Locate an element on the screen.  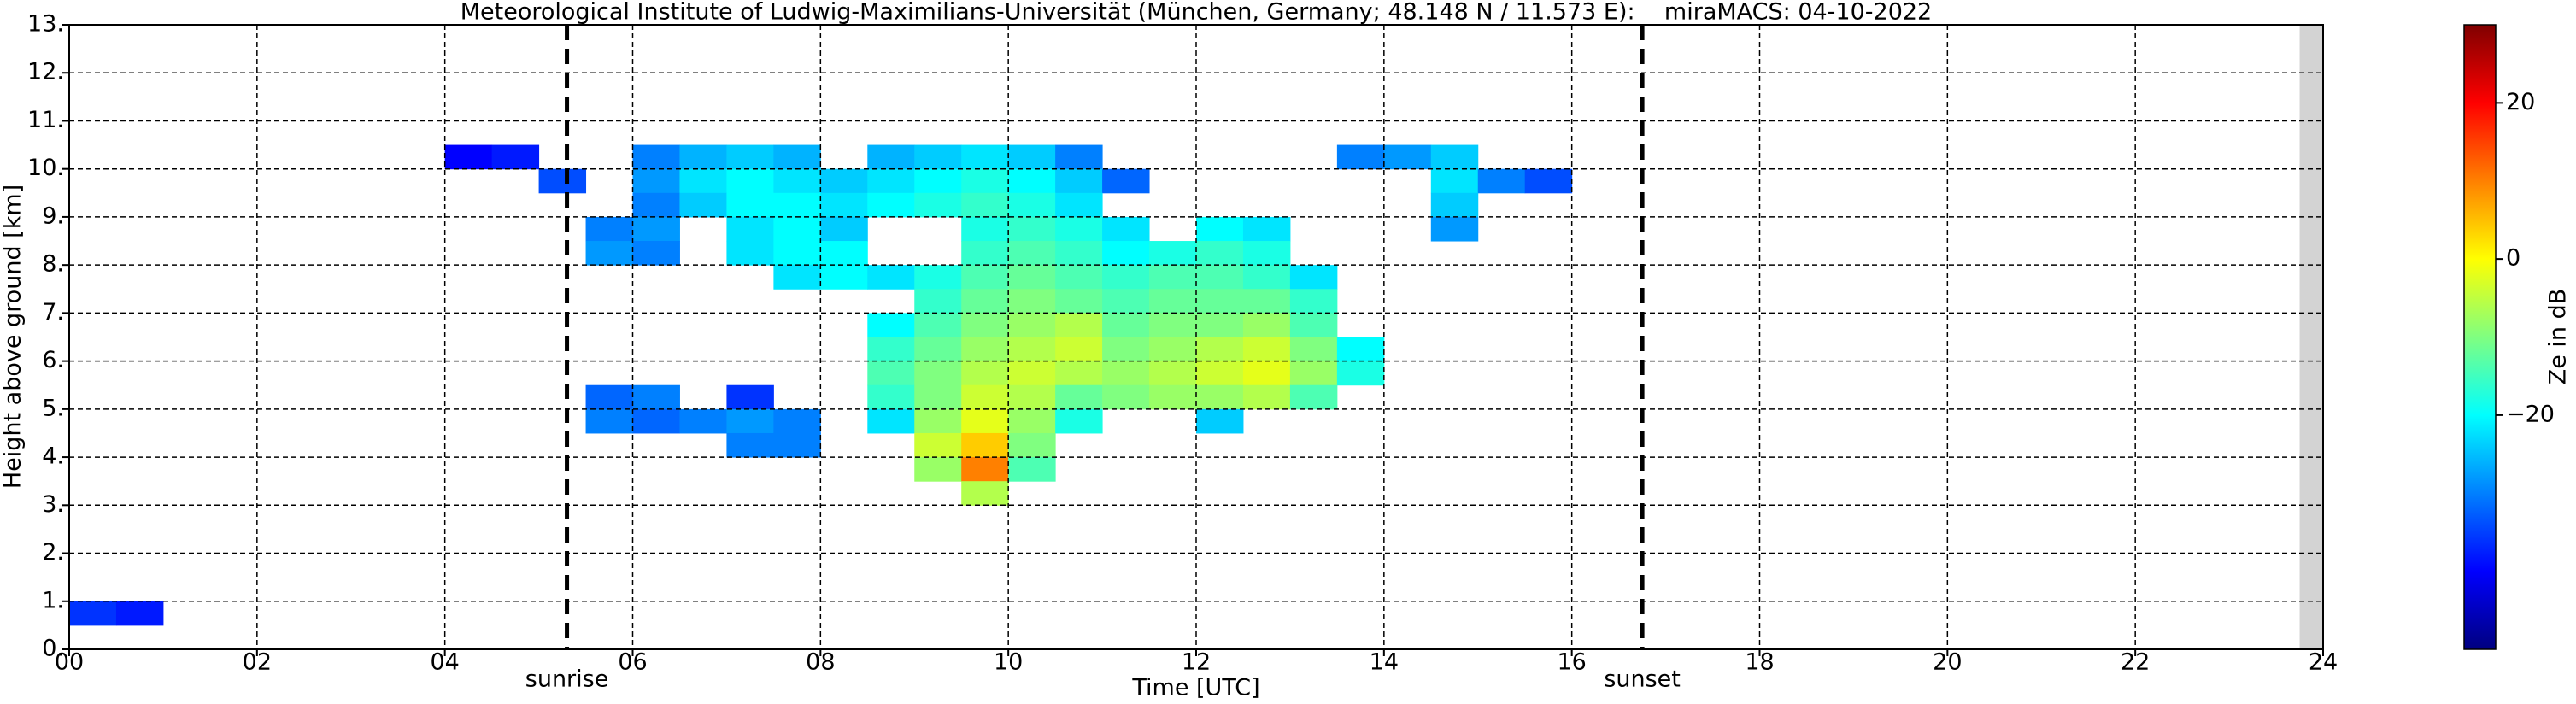
colorbar-tick-label: −20 is located at coordinates (2530, 414).